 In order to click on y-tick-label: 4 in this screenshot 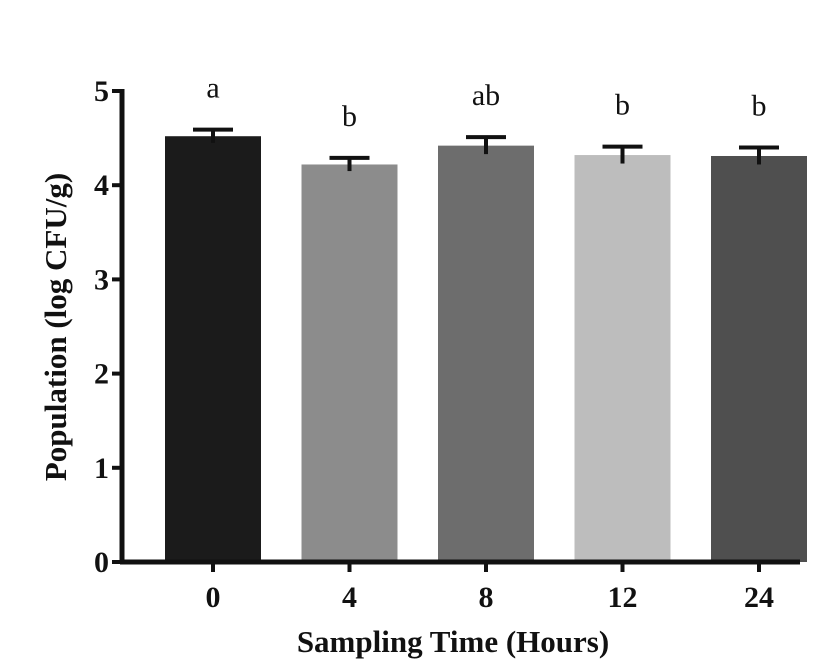, I will do `click(101, 185)`.